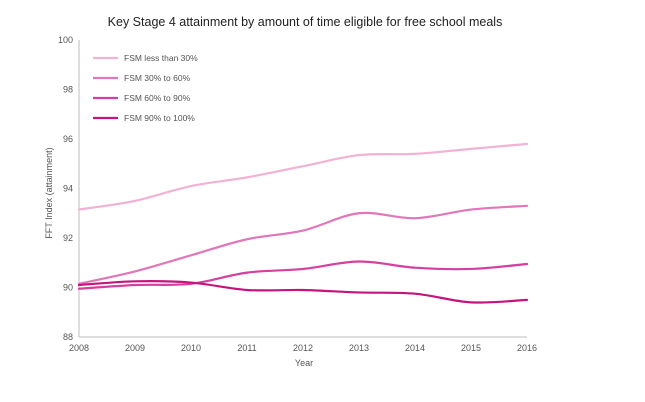 This screenshot has width=645, height=402. What do you see at coordinates (161, 58) in the screenshot?
I see `legend-label-1: FSM less than 30%` at bounding box center [161, 58].